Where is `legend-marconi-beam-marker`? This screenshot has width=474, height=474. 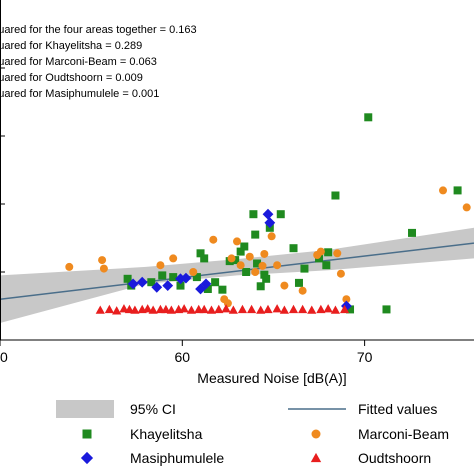 legend-marconi-beam-marker is located at coordinates (316, 434).